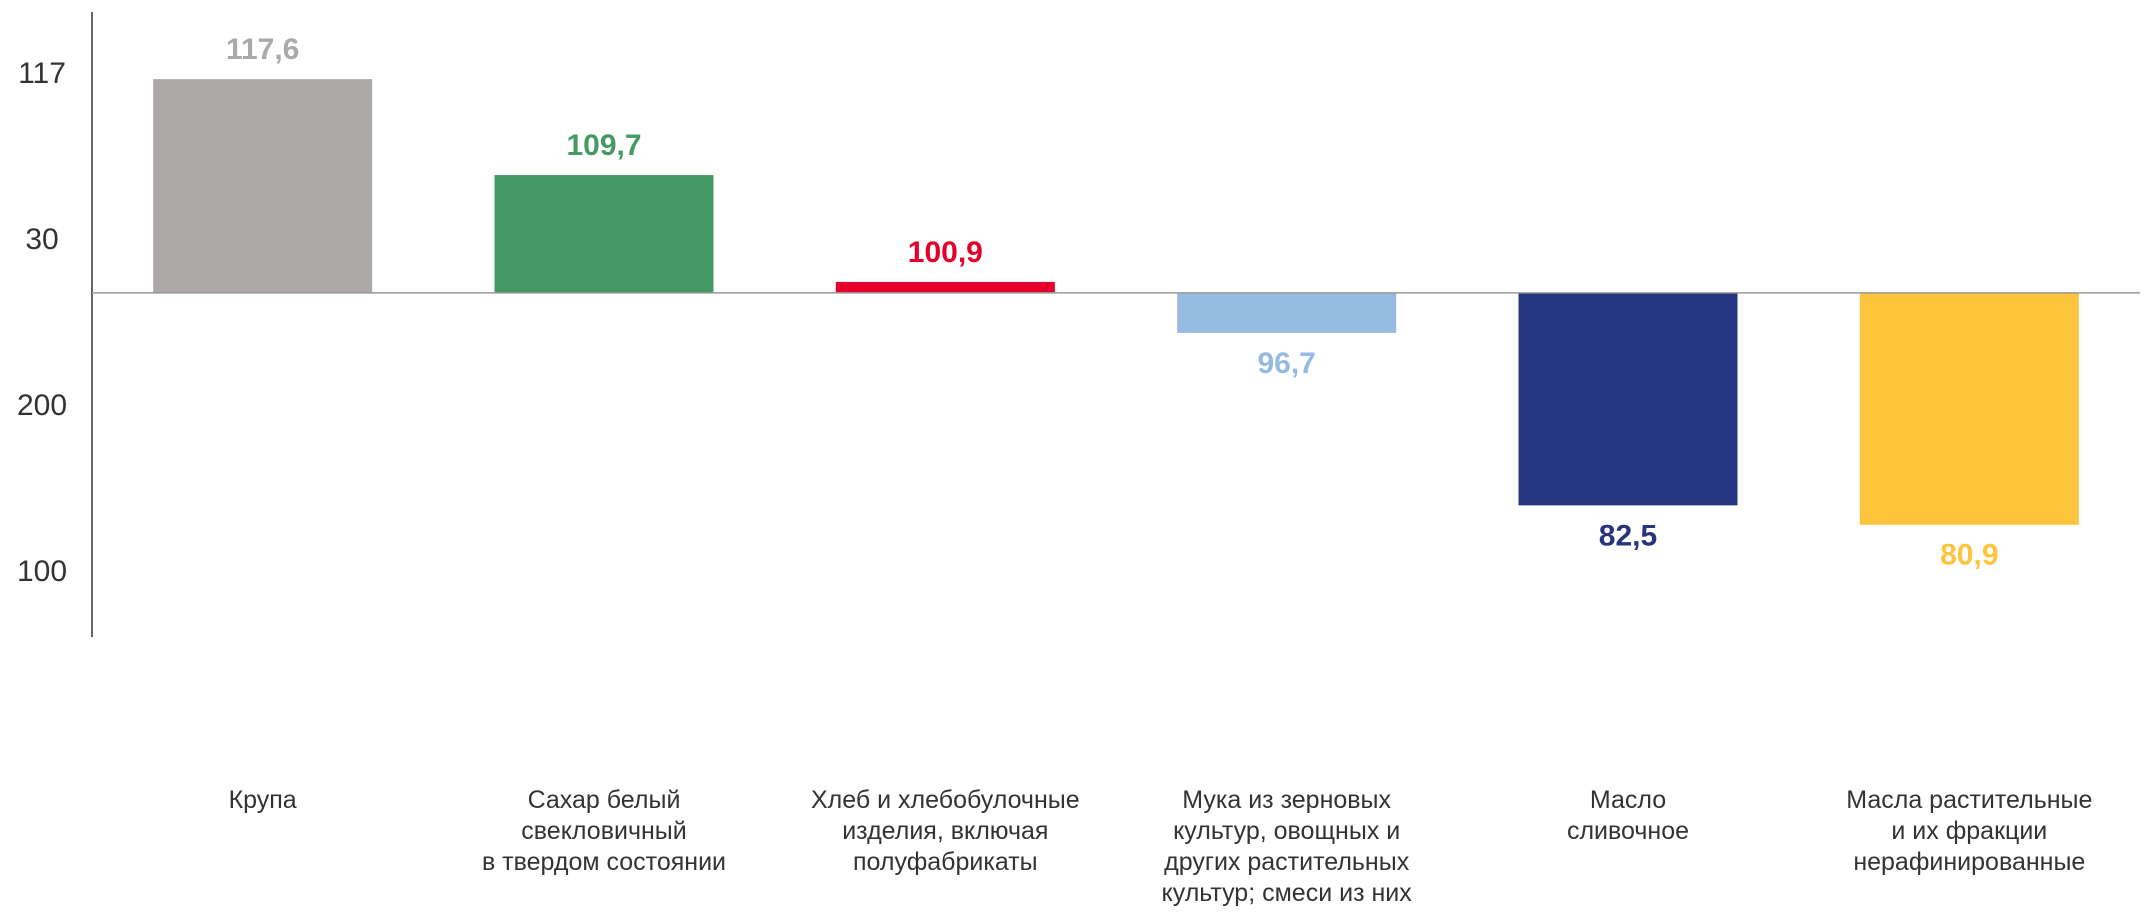 The image size is (2147, 914). I want to click on value-label: 96,7, so click(1286, 363).